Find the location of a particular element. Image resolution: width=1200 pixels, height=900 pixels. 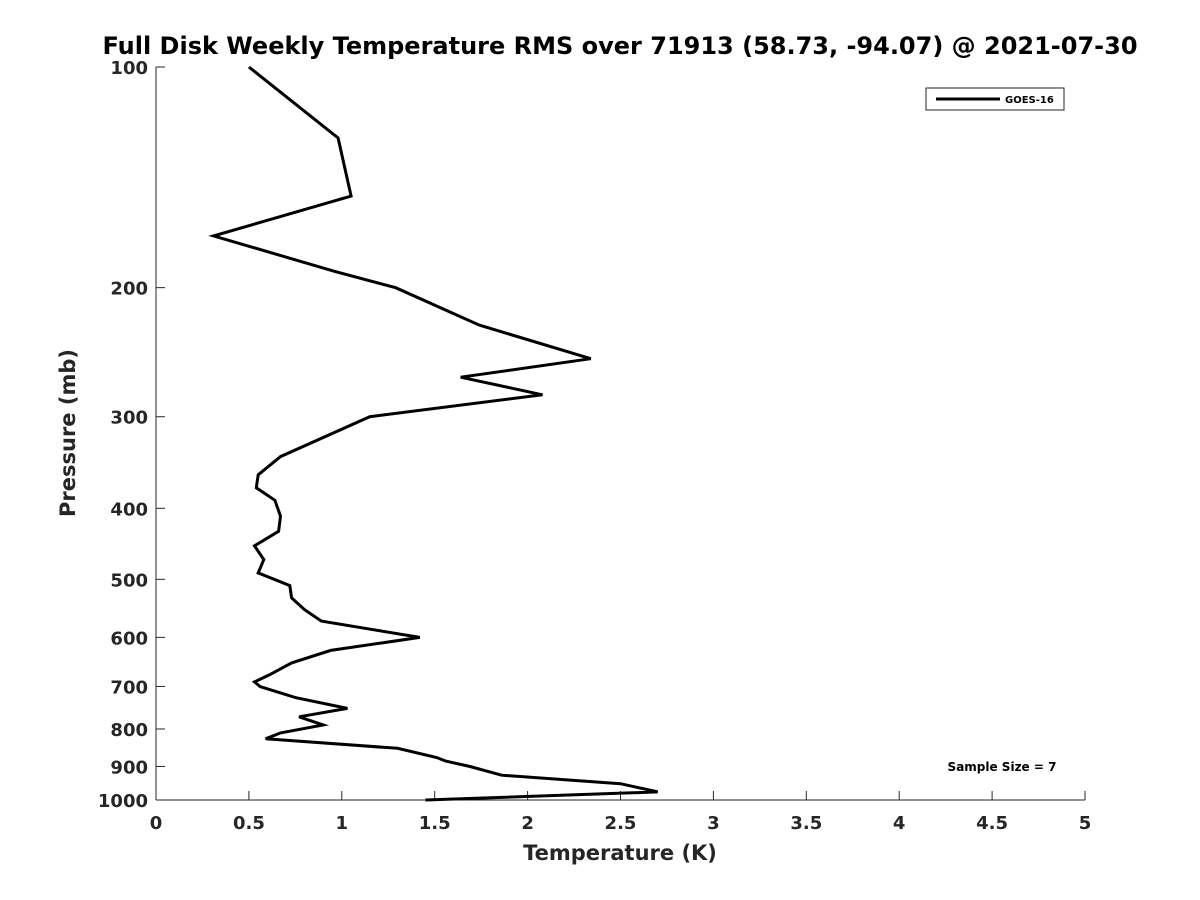

x-axis-ticks: 0 0.5 1 1.5 2 2.5 3 3.5 4 4.5 5 is located at coordinates (621, 812).